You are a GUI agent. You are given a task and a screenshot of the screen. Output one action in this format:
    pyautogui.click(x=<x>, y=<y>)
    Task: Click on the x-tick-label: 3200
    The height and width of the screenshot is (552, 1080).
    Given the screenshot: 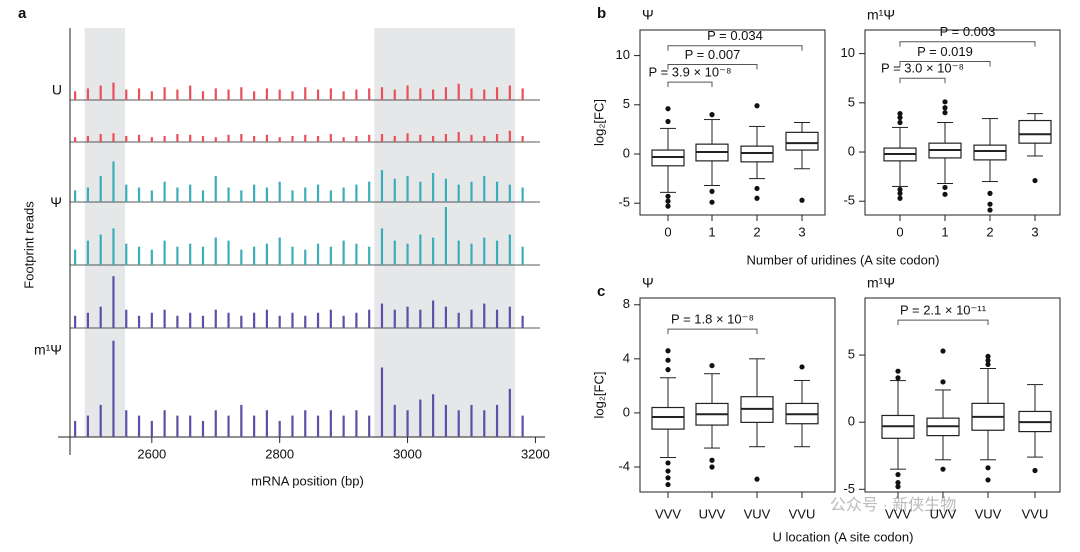 What is the action you would take?
    pyautogui.click(x=535, y=453)
    